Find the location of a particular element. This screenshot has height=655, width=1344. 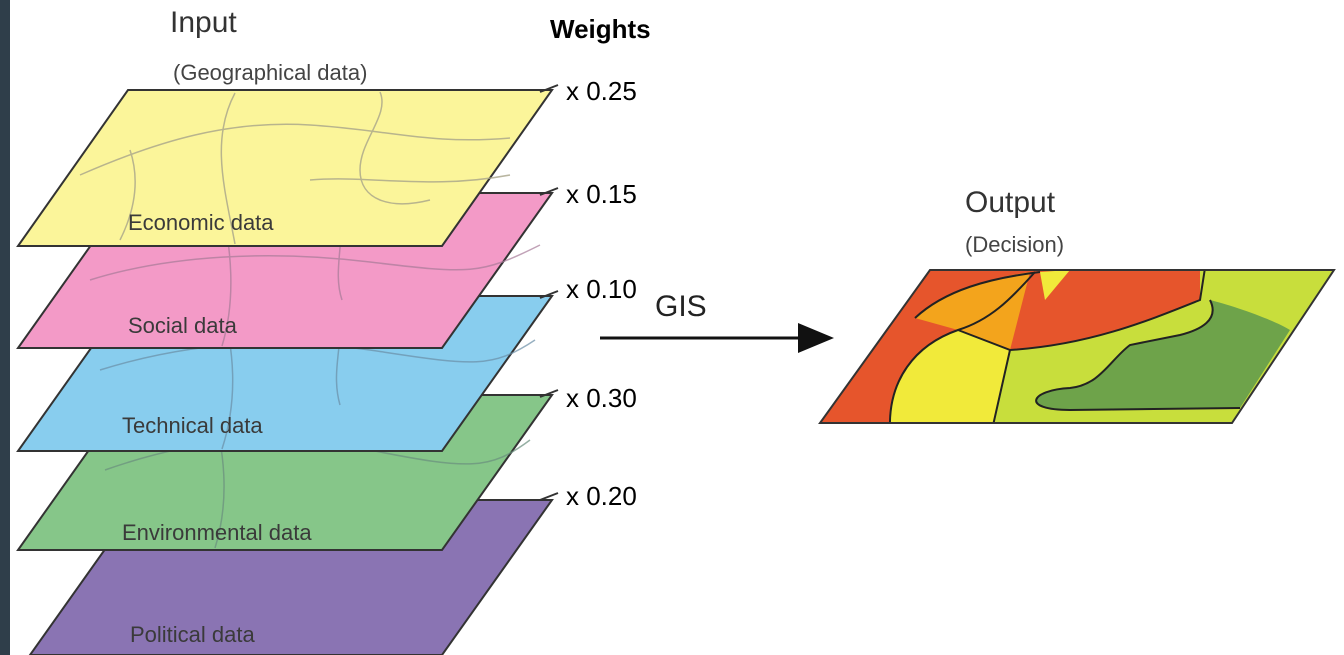

output-title: Output is located at coordinates (1010, 202).